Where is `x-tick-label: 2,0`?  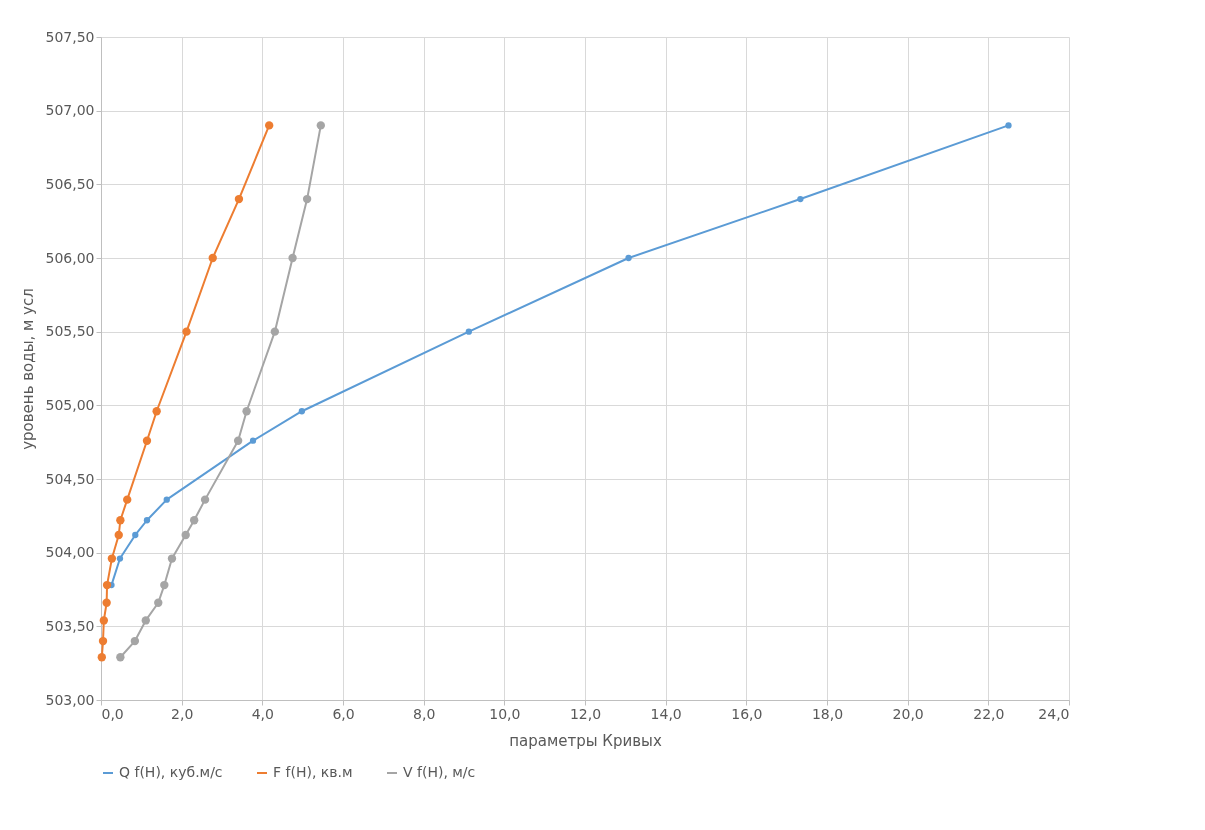
x-tick-label: 2,0 is located at coordinates (182, 713).